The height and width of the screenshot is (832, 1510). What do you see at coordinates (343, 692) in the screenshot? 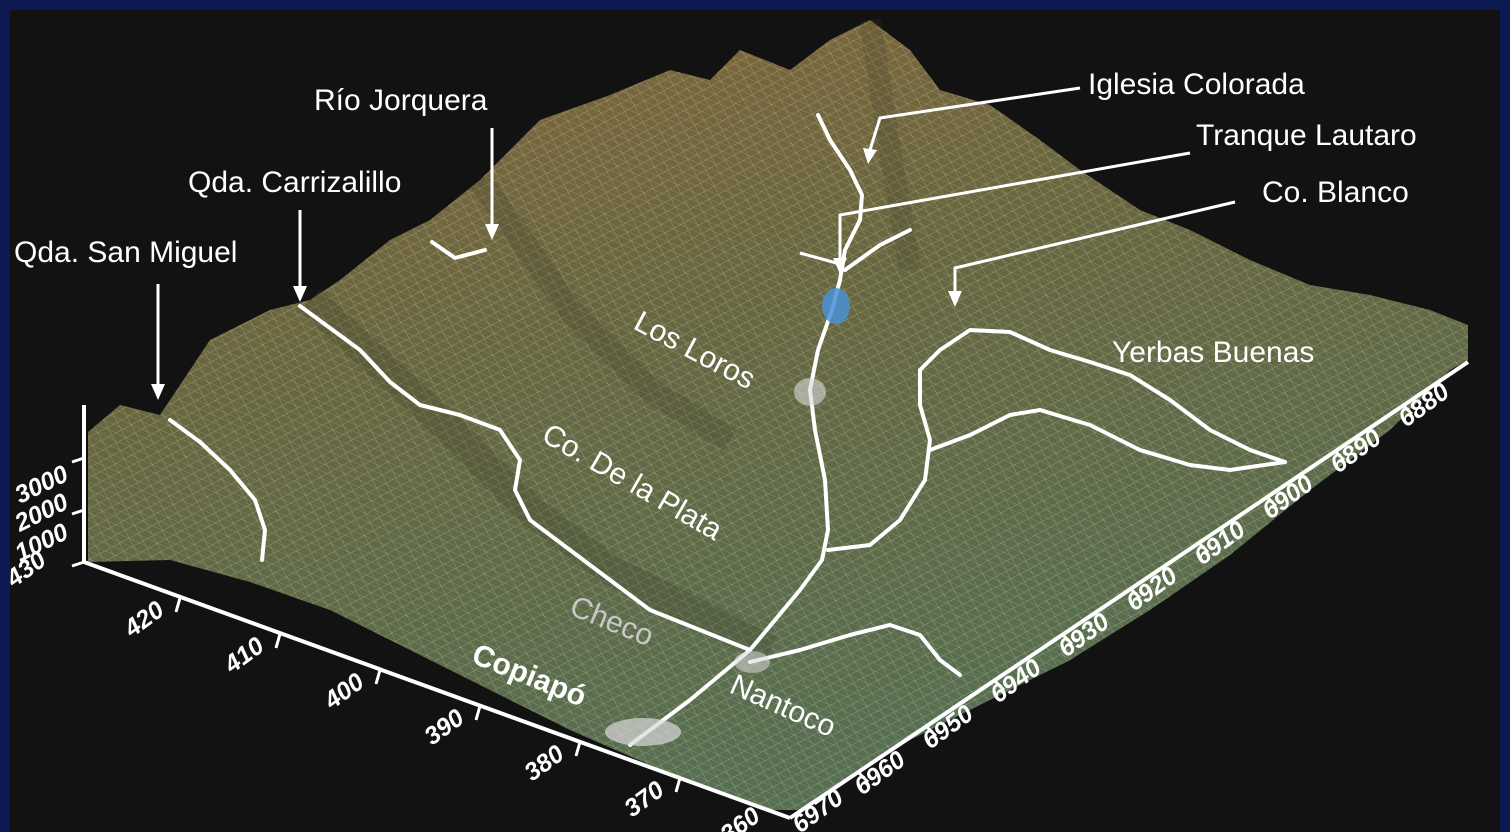
I see `west-axis-tick: 400` at bounding box center [343, 692].